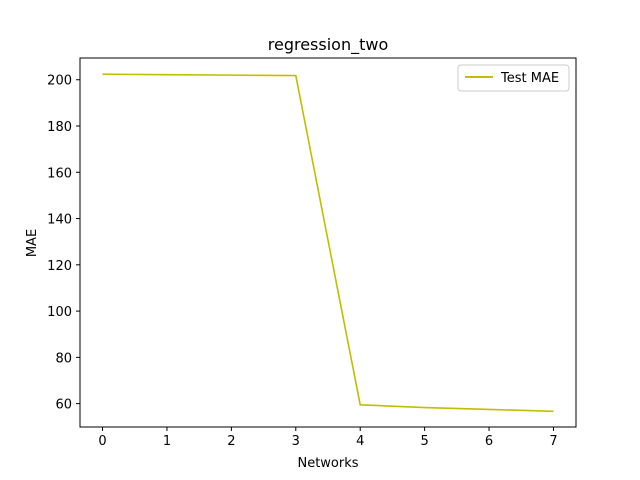 The height and width of the screenshot is (480, 640). Describe the element at coordinates (59, 220) in the screenshot. I see `y-tick-label: 140` at that location.